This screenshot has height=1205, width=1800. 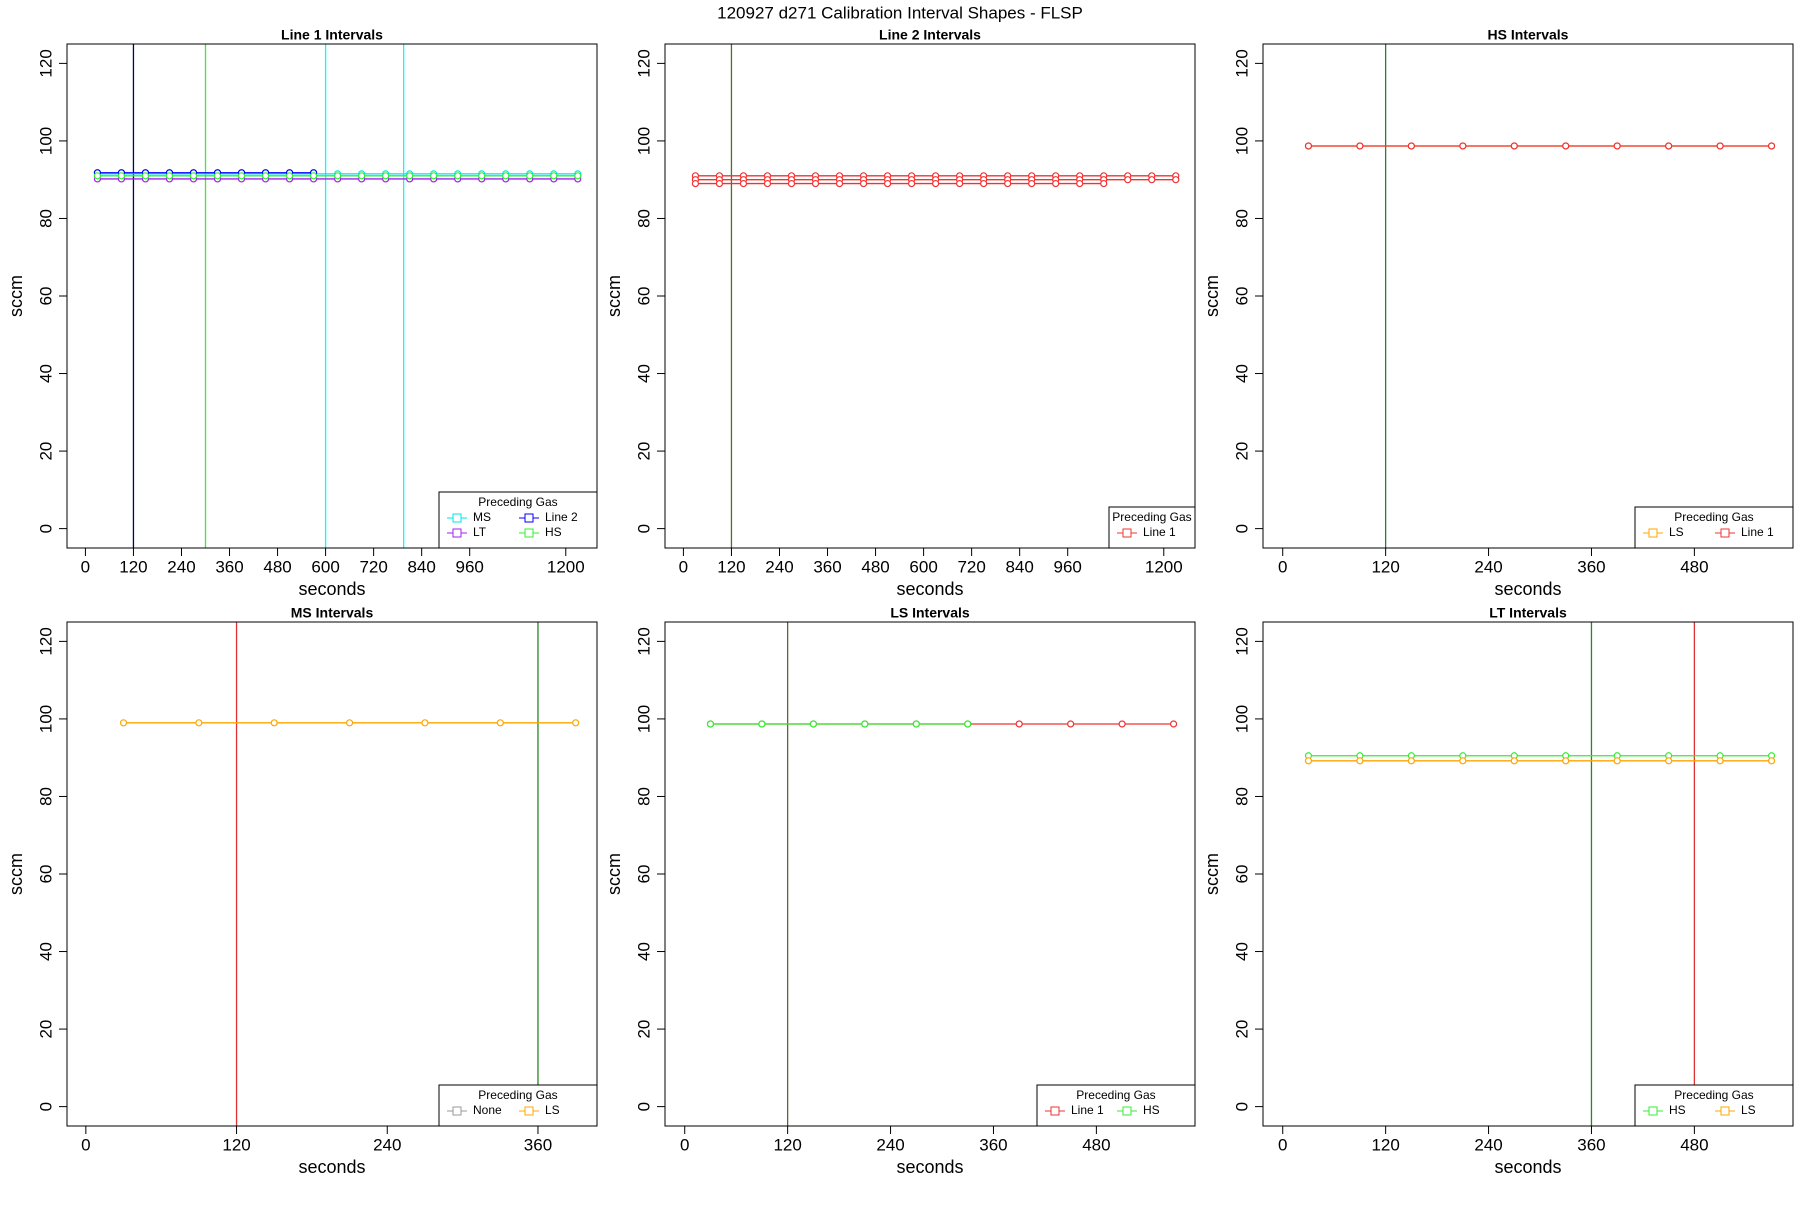 What do you see at coordinates (482, 517) in the screenshot?
I see `legend-label: MS` at bounding box center [482, 517].